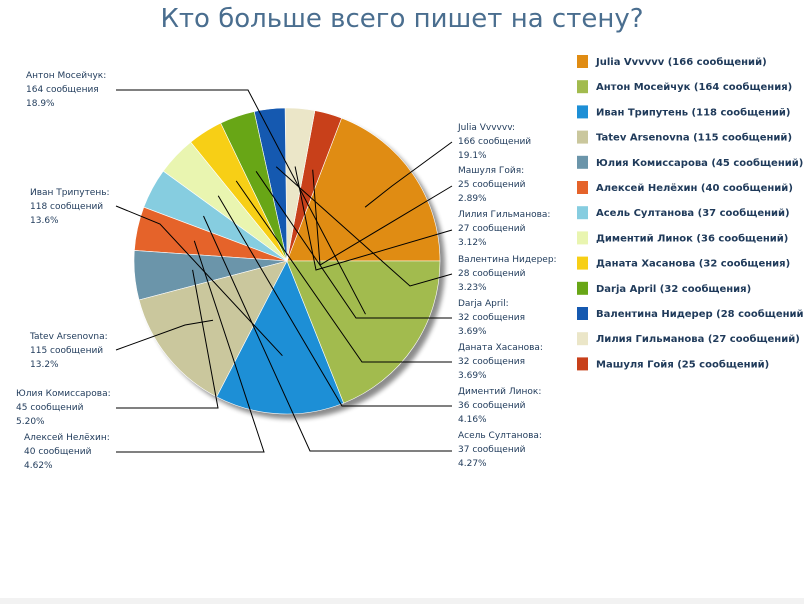 Image resolution: width=804 pixels, height=604 pixels. What do you see at coordinates (504, 215) in the screenshot?
I see `data-label-лилия-гильманова: Лилия Гильманова:` at bounding box center [504, 215].